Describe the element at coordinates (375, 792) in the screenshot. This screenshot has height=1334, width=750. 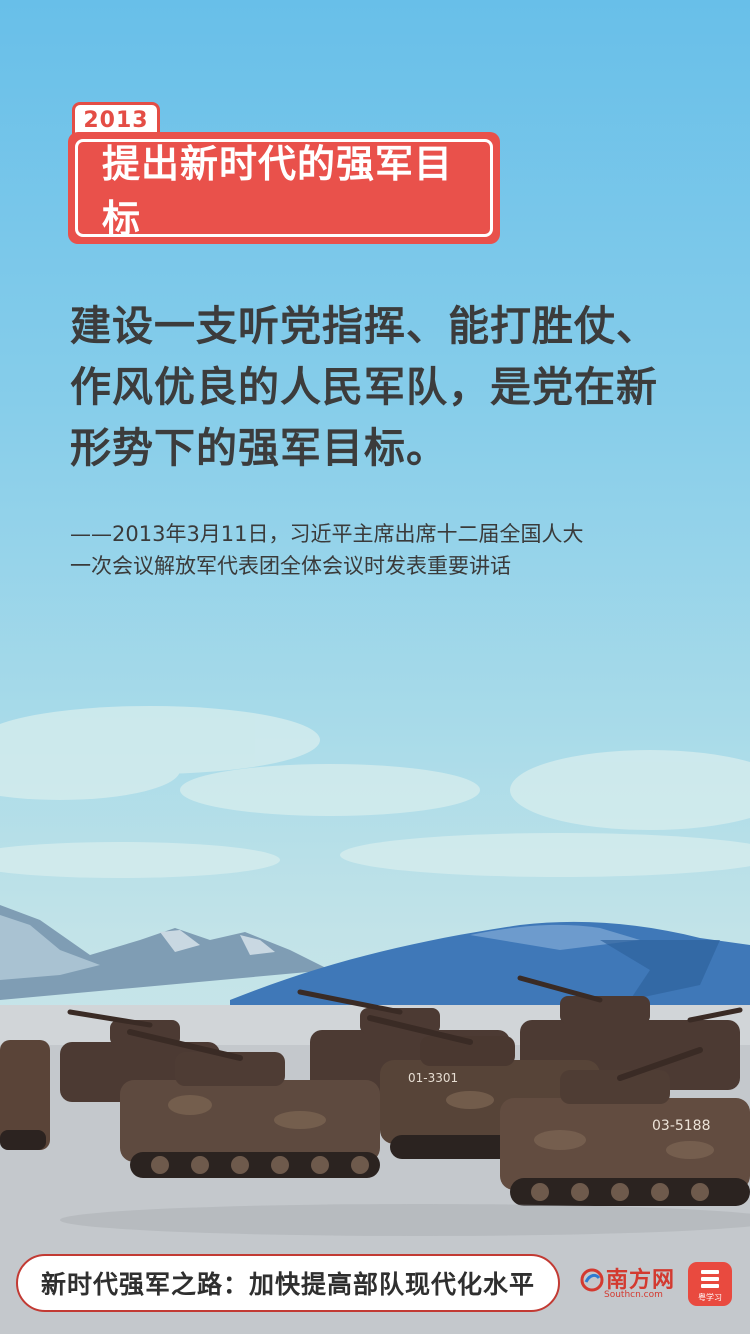
I see `clouds` at that location.